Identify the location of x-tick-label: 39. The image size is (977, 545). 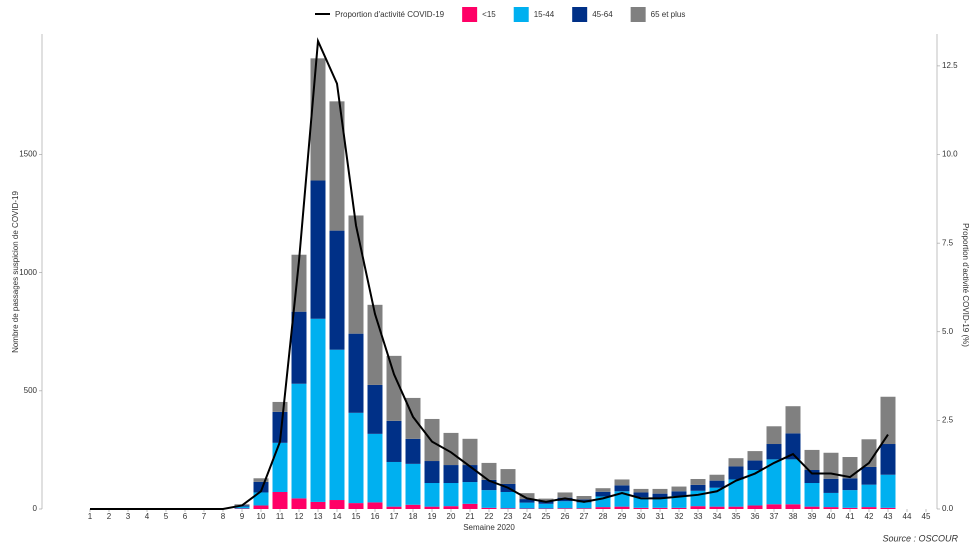
(812, 516).